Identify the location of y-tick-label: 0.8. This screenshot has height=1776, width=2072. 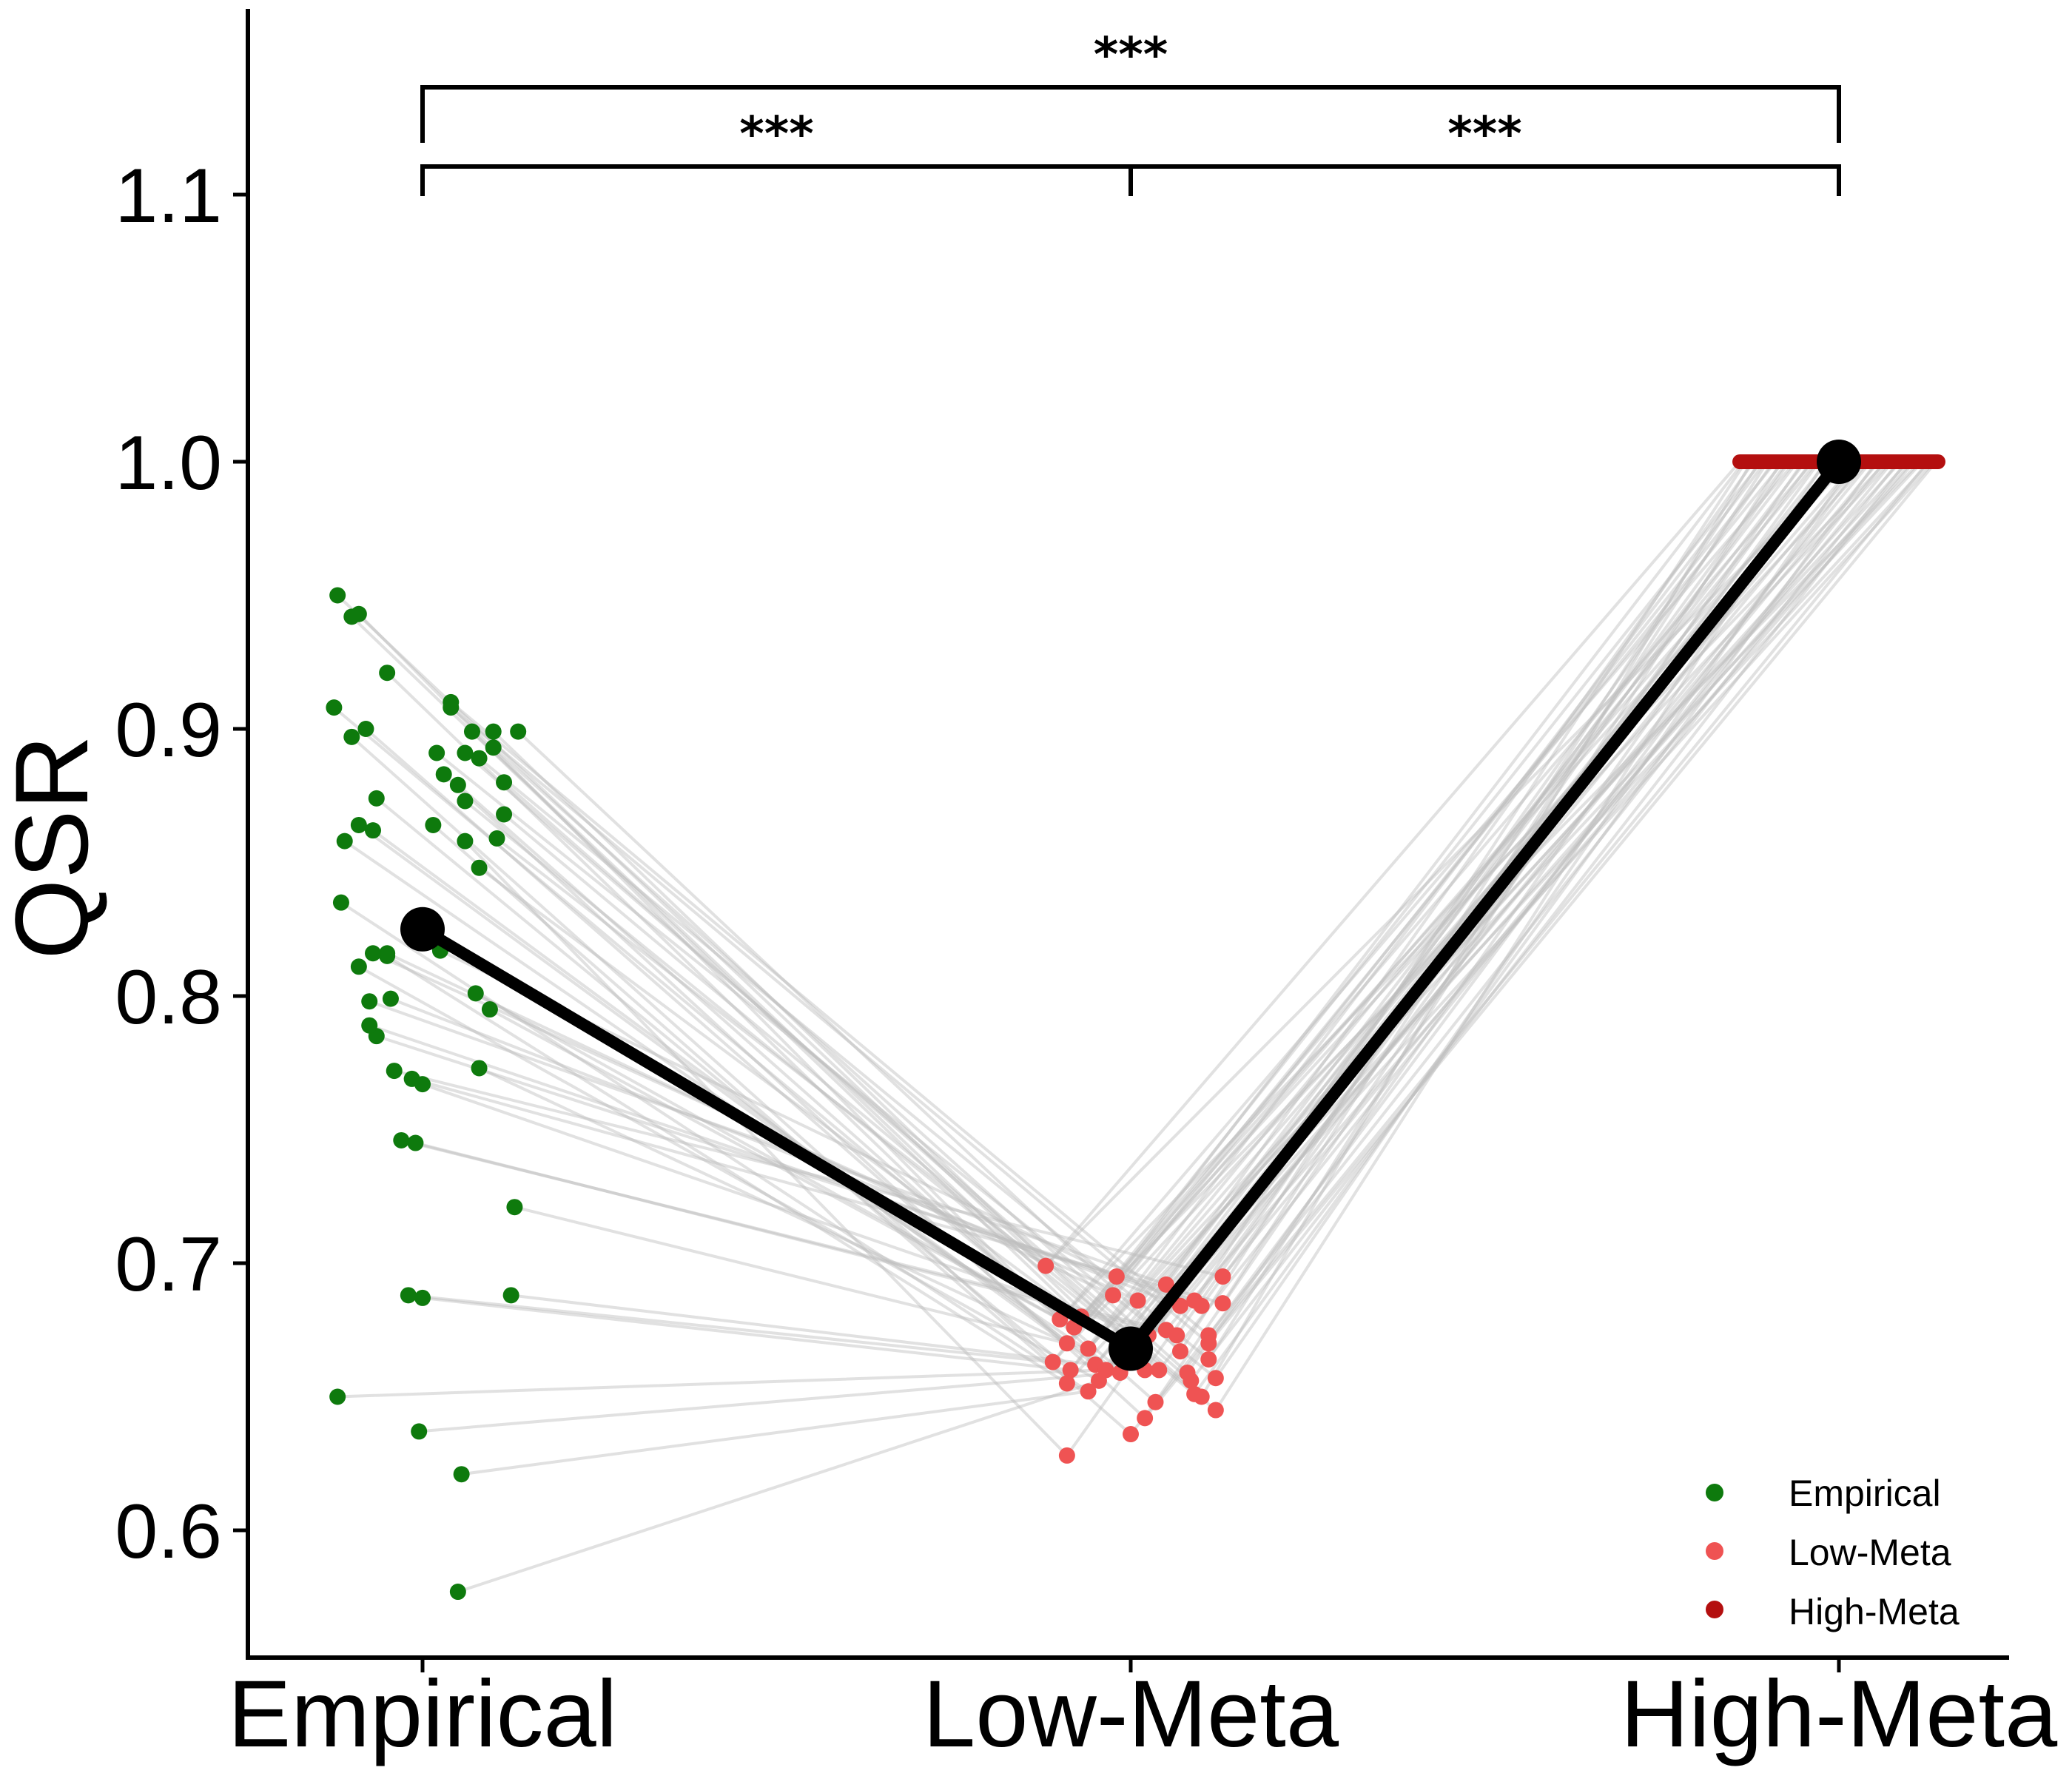
(168, 997).